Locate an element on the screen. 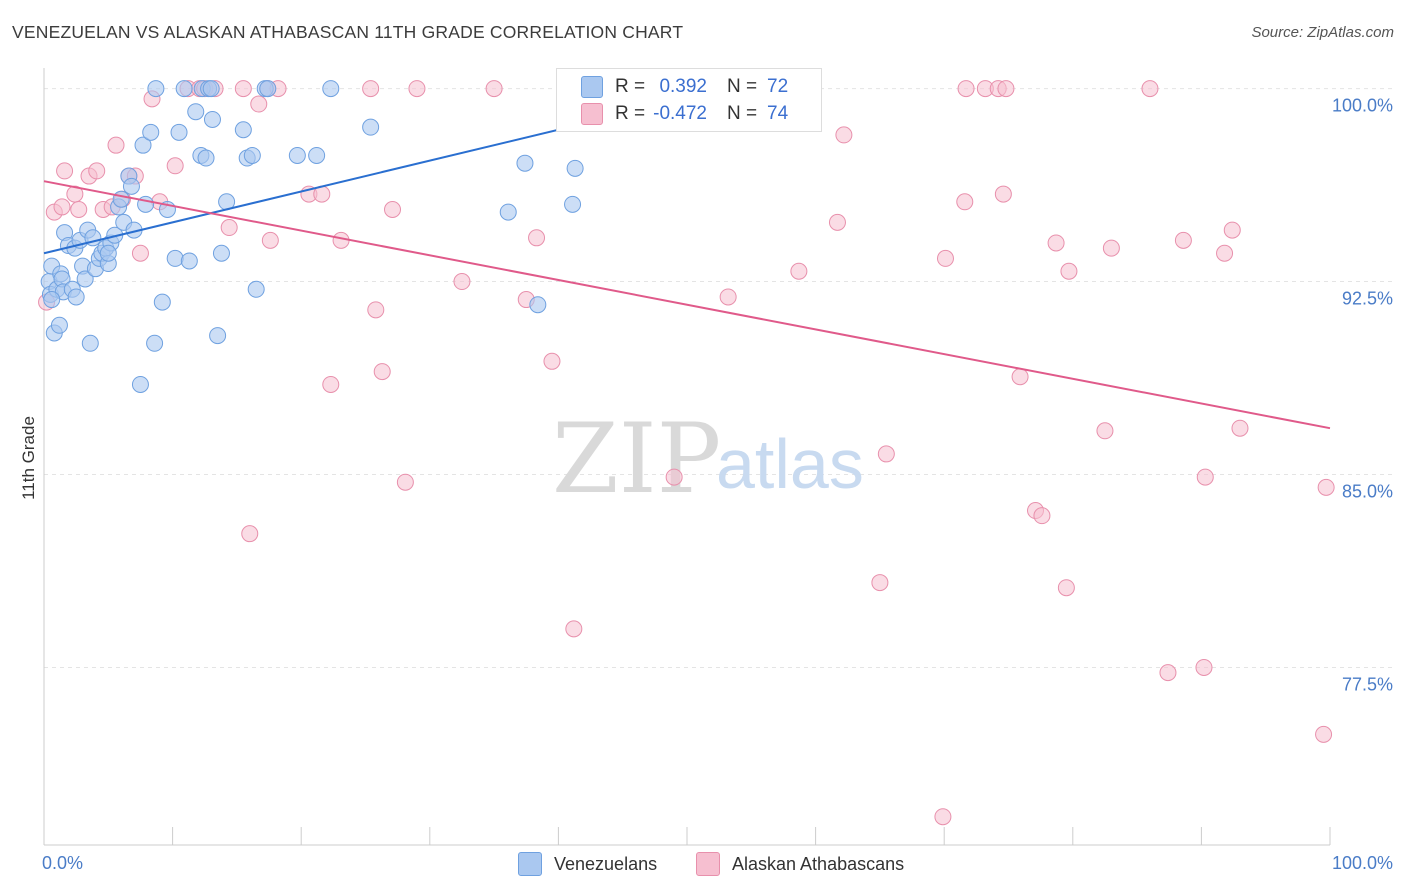 The image size is (1406, 892). legend-swatch-blue is located at coordinates (592, 87).